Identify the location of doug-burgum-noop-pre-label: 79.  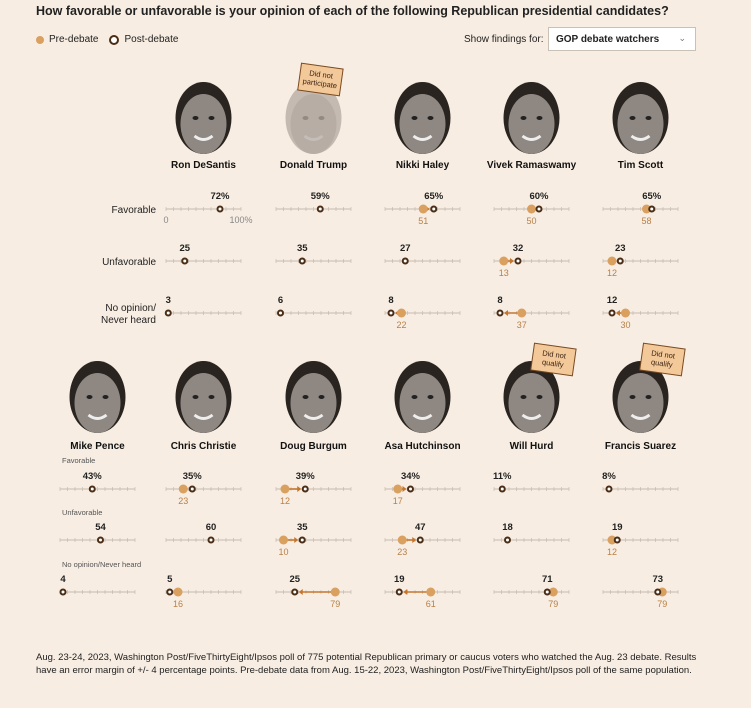
(335, 604).